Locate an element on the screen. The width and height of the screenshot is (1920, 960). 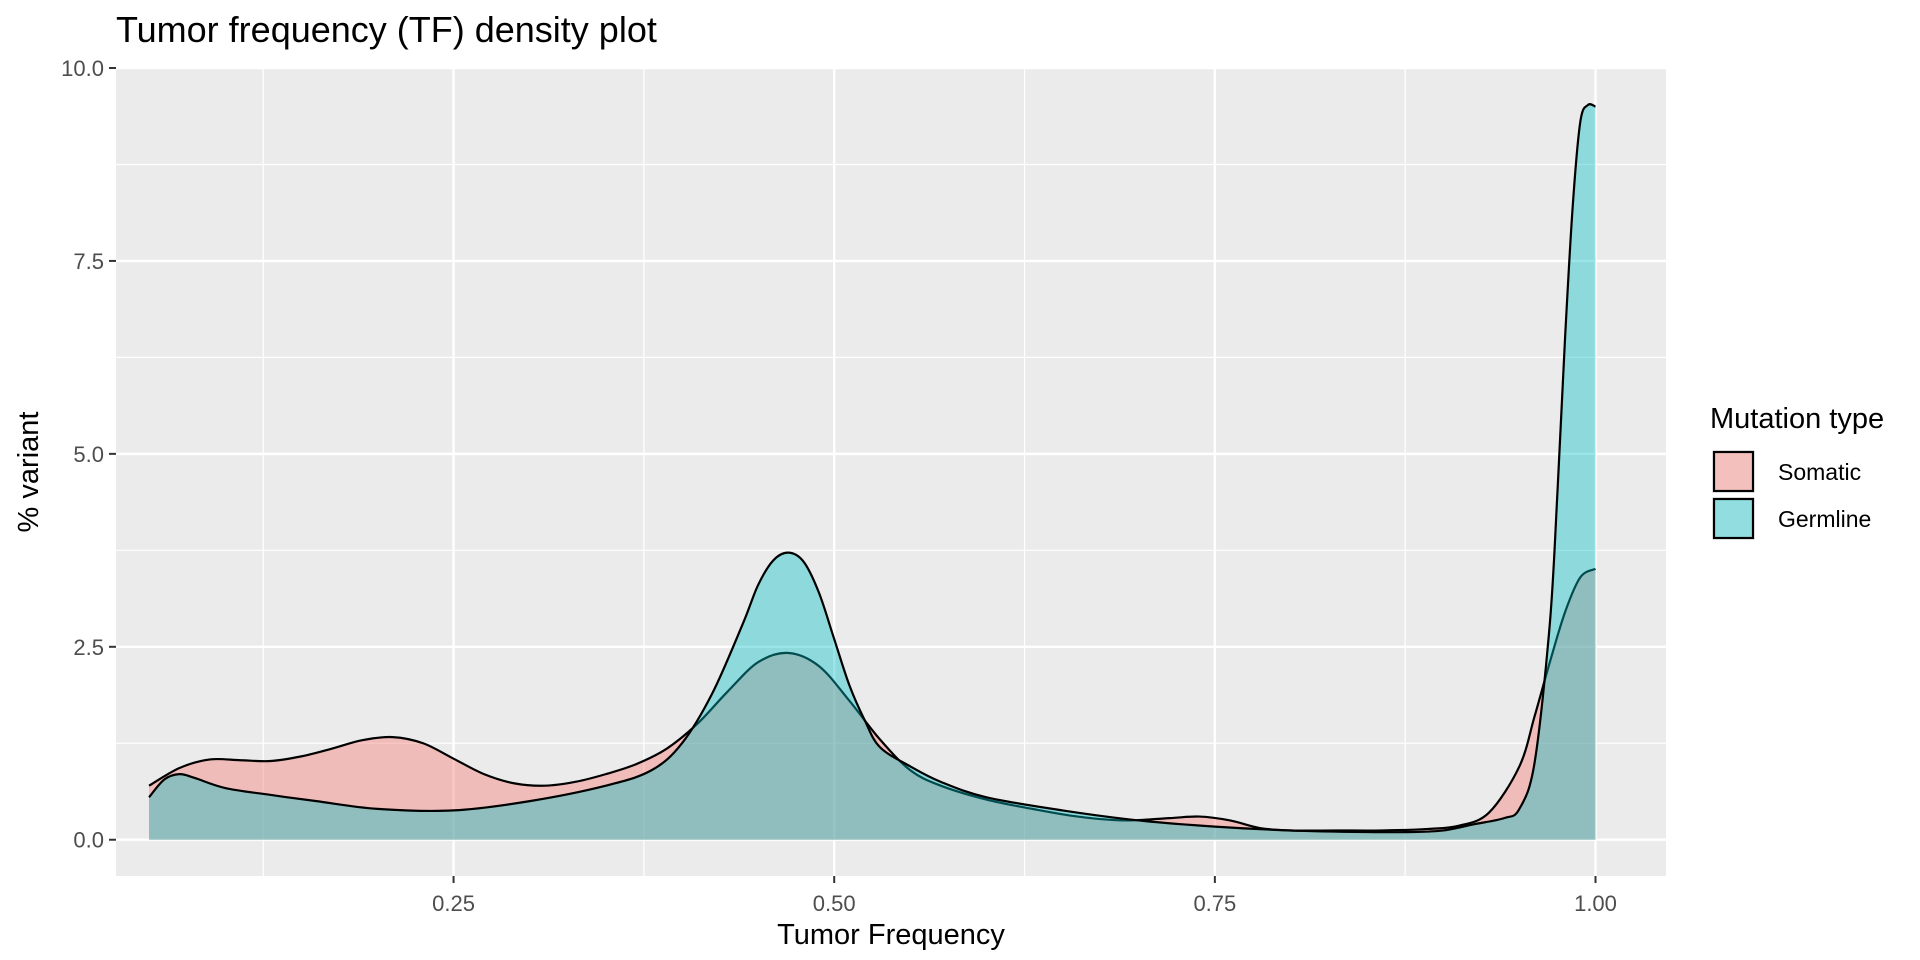
y-axis: 0.0 2.5 5.0 7.5 10.0 is located at coordinates (88, 454).